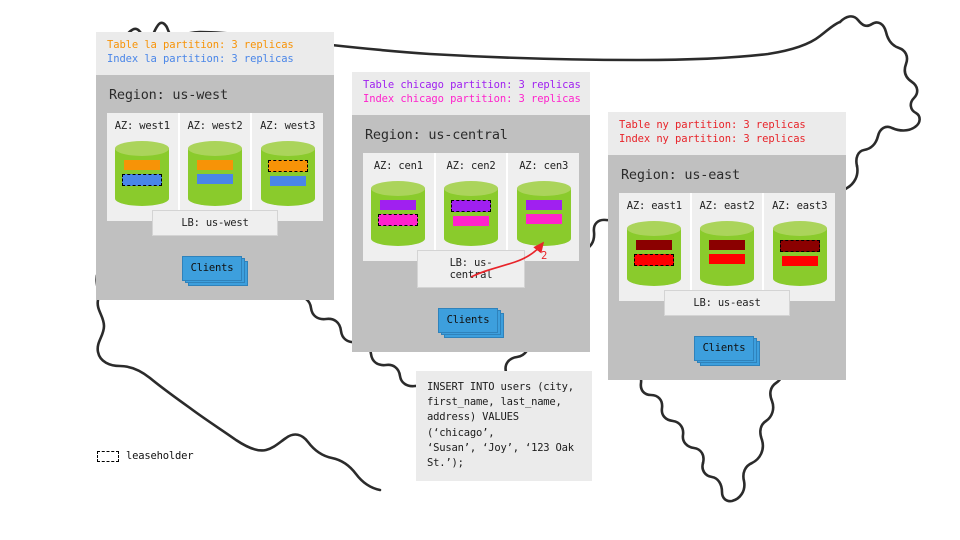 The height and width of the screenshot is (540, 960). I want to click on table-partition-line: Table ny partition: 3 replicas, so click(712, 125).